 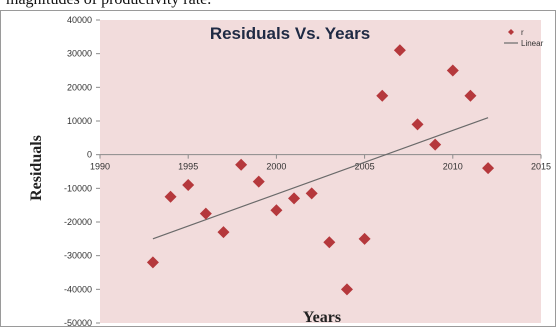 What do you see at coordinates (522, 32) in the screenshot?
I see `legend-label-r: r` at bounding box center [522, 32].